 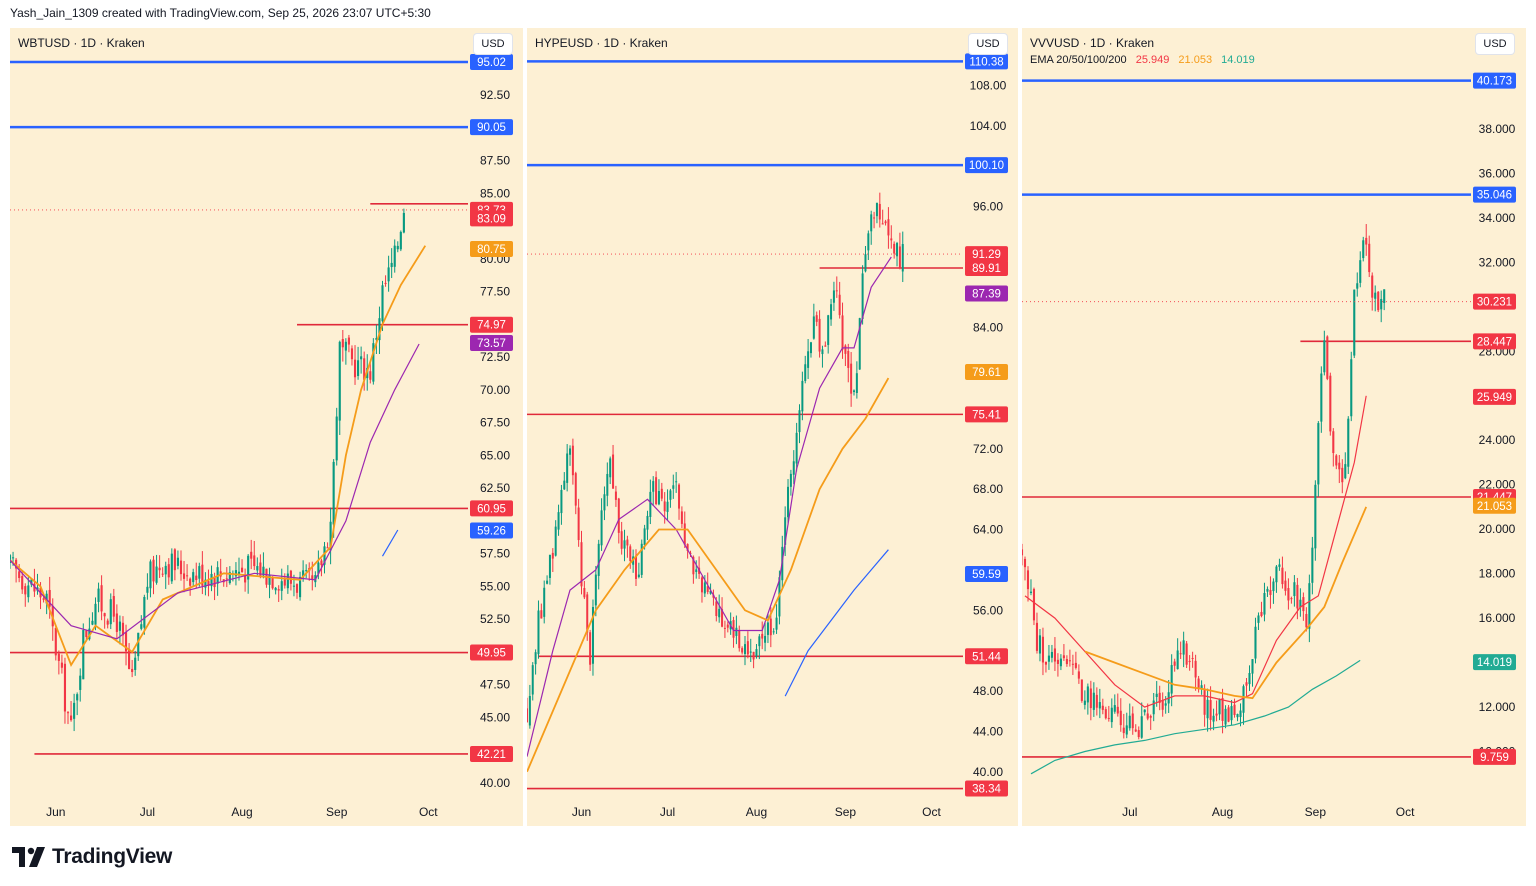 What do you see at coordinates (986, 268) in the screenshot?
I see `price-tag: 89.91` at bounding box center [986, 268].